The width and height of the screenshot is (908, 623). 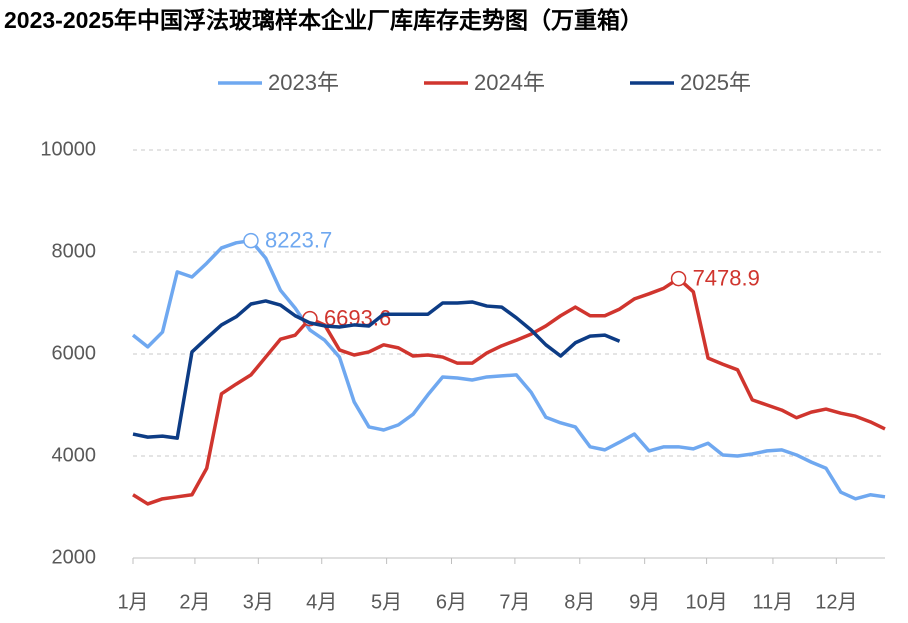 What do you see at coordinates (321, 602) in the screenshot?
I see `x-tick-label: 4月` at bounding box center [321, 602].